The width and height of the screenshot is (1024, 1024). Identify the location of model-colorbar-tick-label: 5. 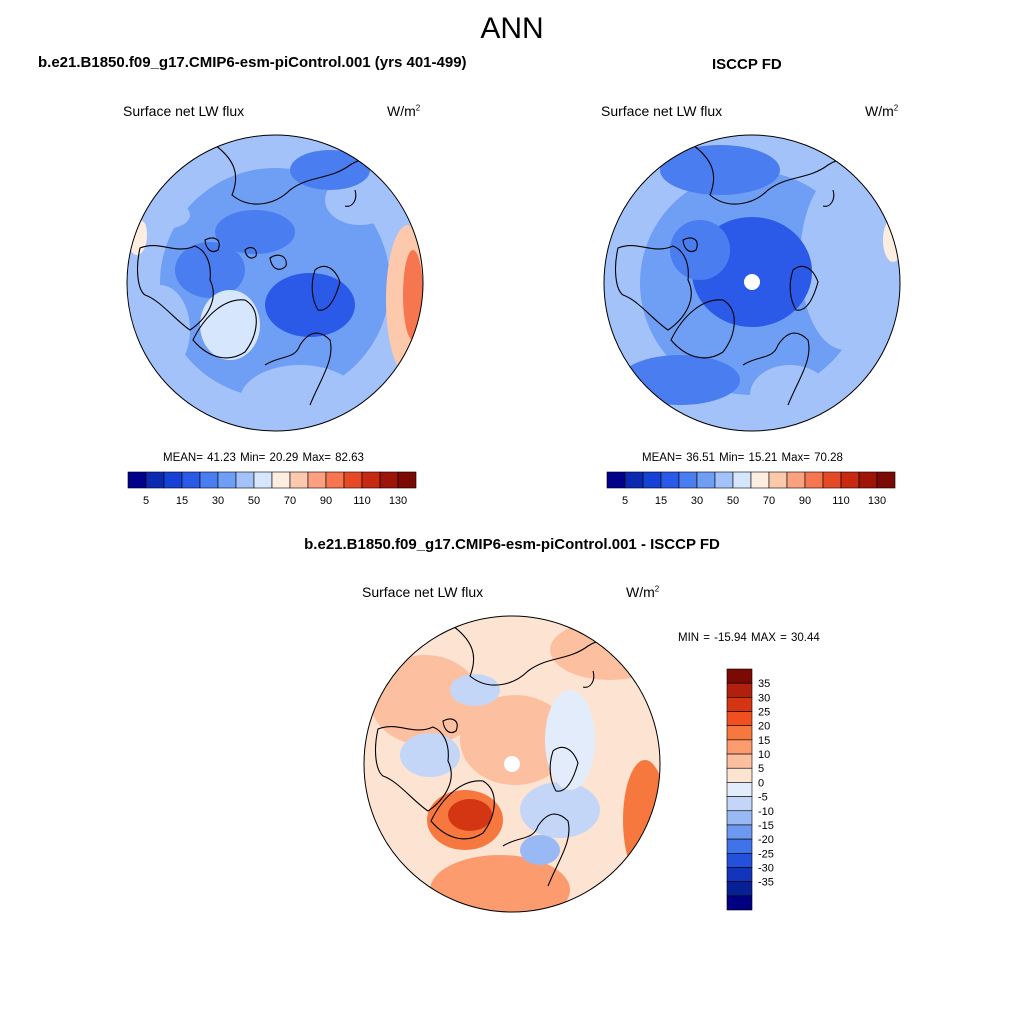
(146, 501).